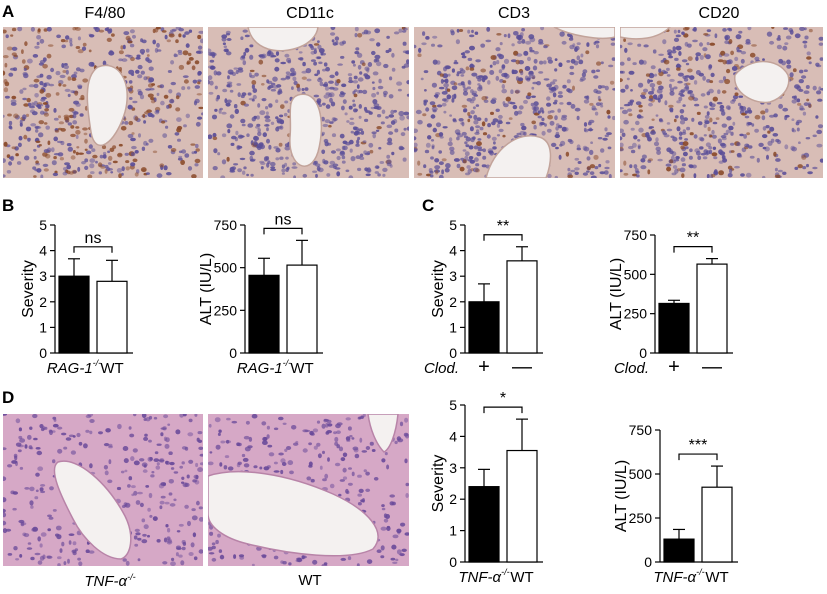 The image size is (827, 594). What do you see at coordinates (8, 397) in the screenshot?
I see `panel-label-d: D` at bounding box center [8, 397].